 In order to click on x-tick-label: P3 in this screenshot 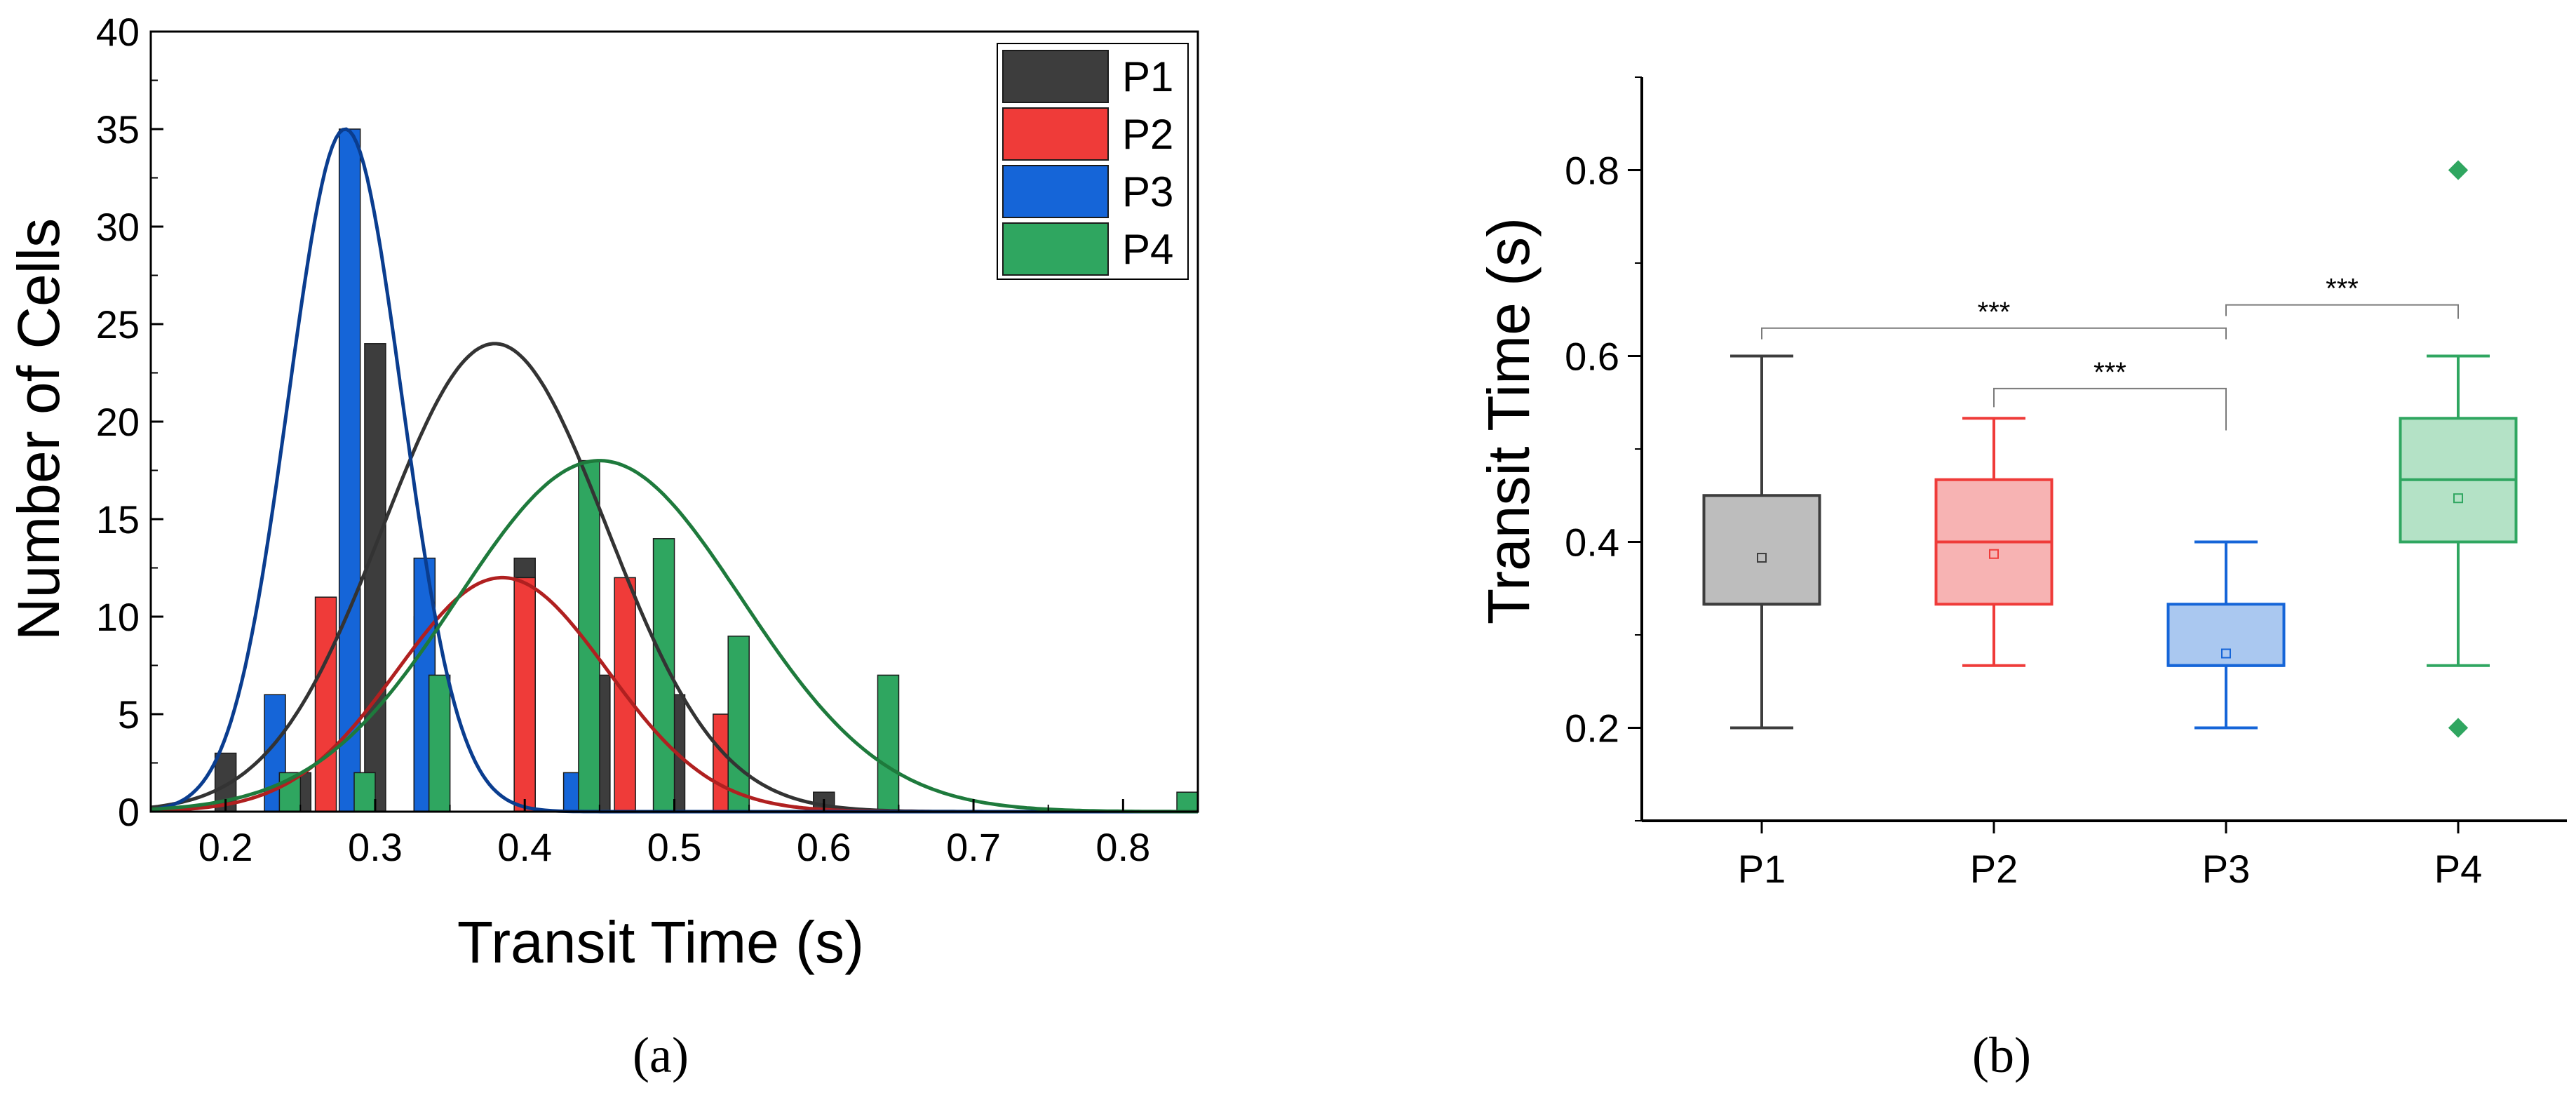, I will do `click(2226, 869)`.